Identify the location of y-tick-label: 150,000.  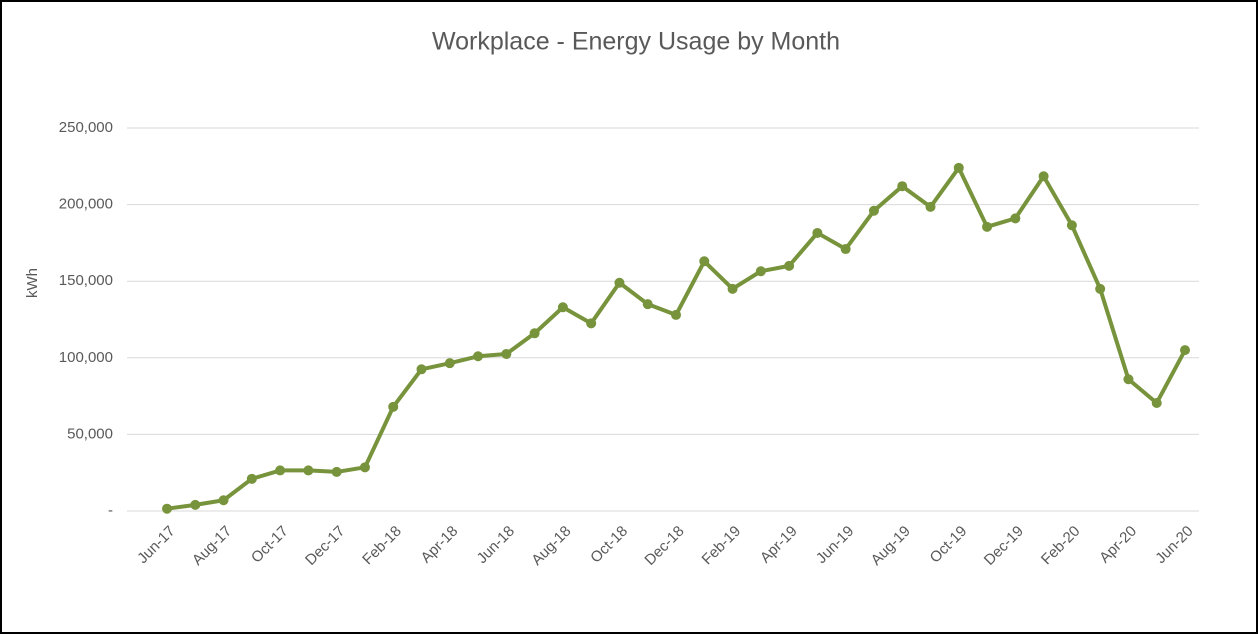
(86, 280).